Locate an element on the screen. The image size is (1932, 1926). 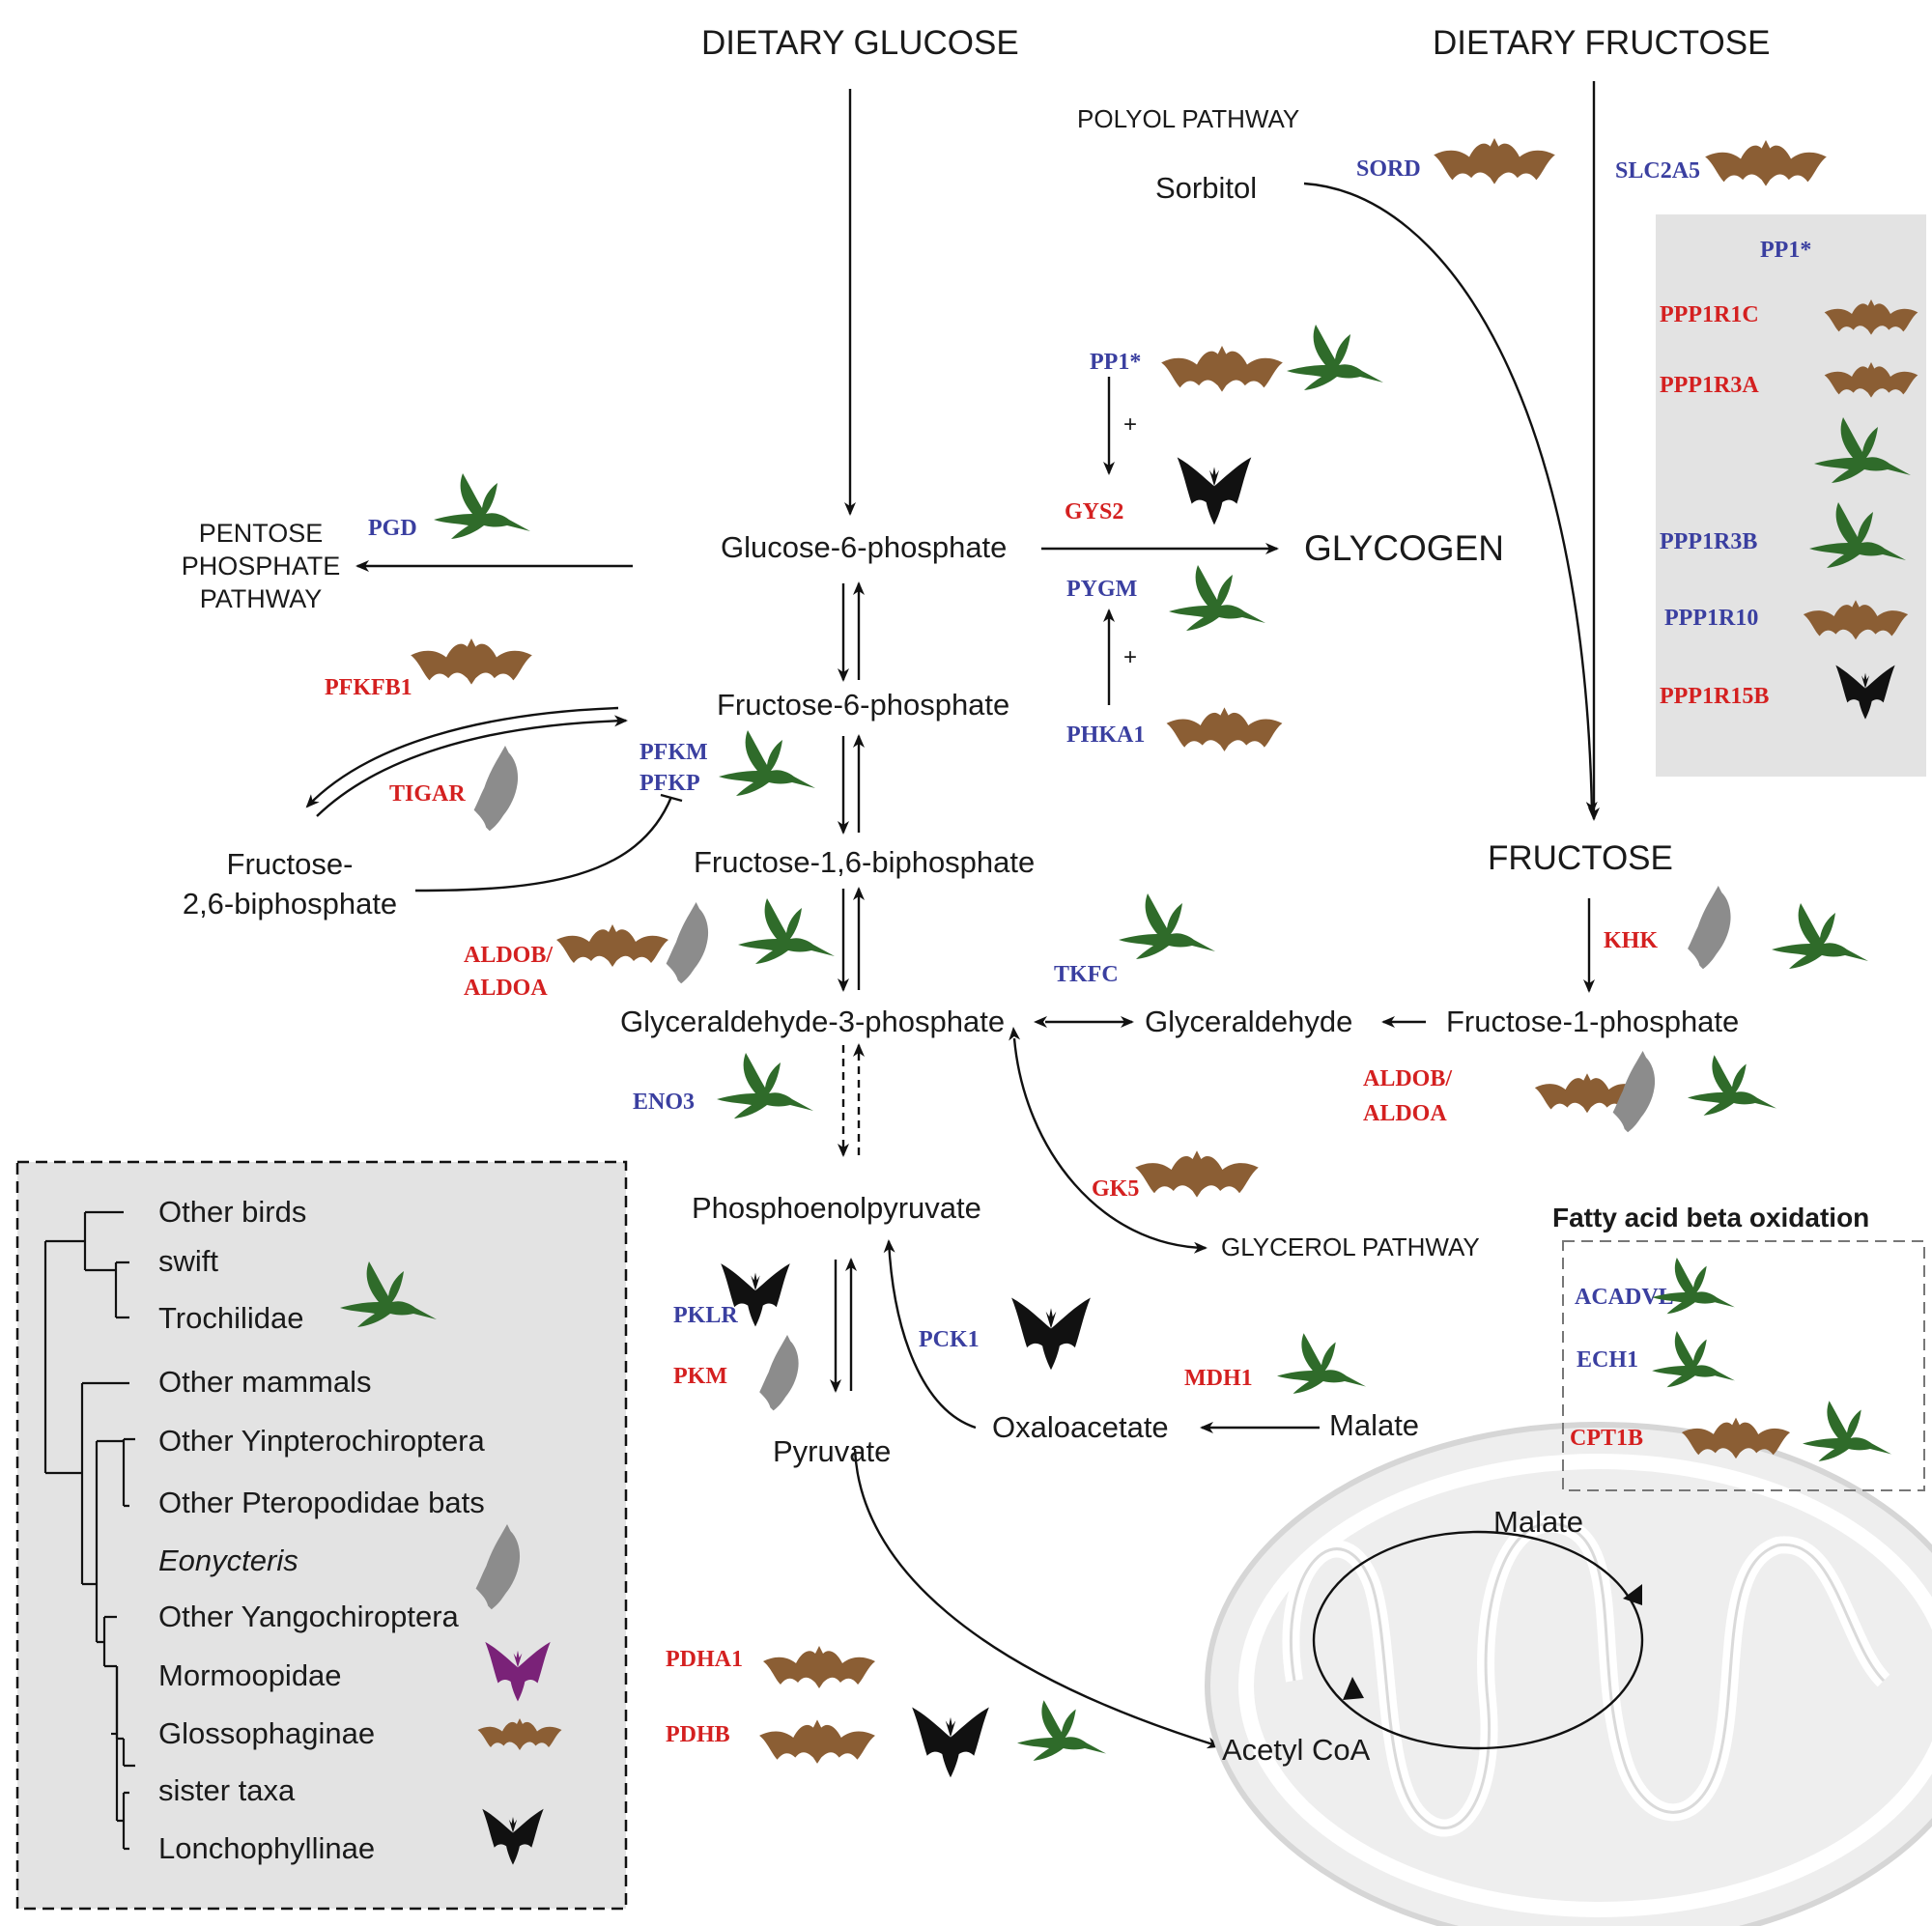
pp1-panel-title: PP1* is located at coordinates (1785, 250).